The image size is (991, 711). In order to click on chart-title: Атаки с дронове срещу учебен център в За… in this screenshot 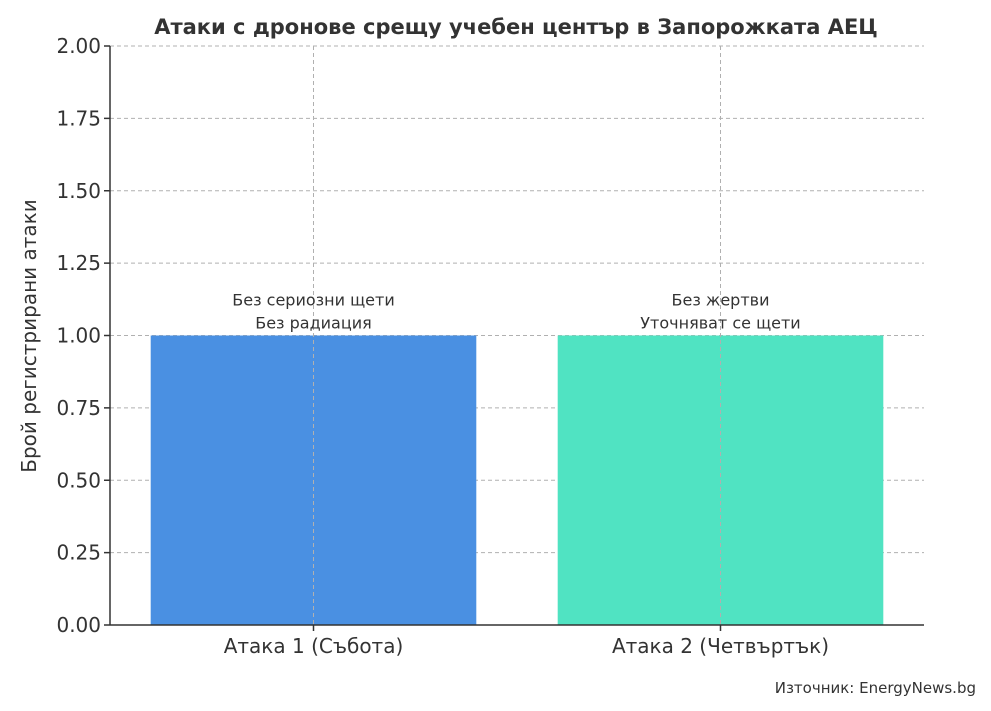, I will do `click(516, 27)`.